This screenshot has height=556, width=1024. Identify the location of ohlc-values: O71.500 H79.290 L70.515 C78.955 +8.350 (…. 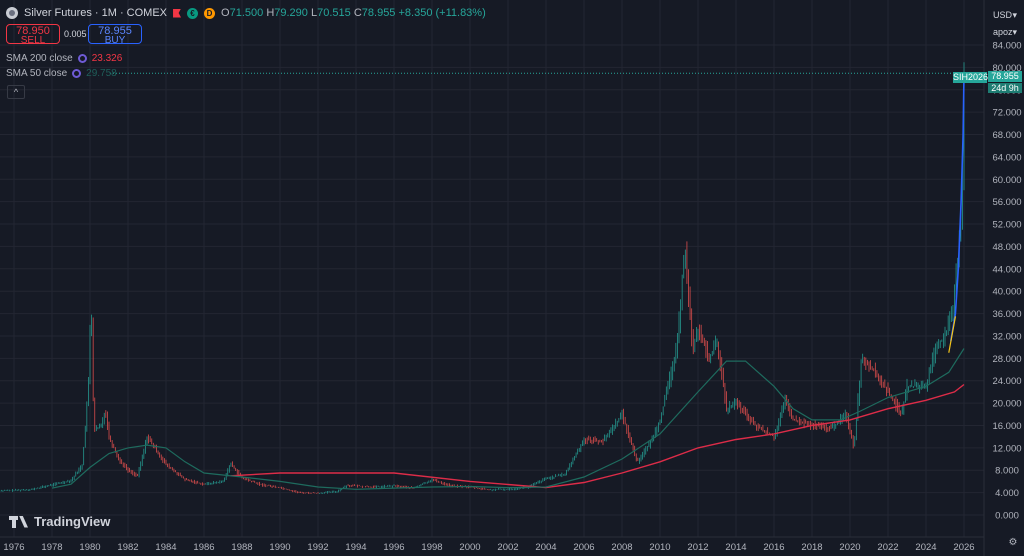
(353, 13).